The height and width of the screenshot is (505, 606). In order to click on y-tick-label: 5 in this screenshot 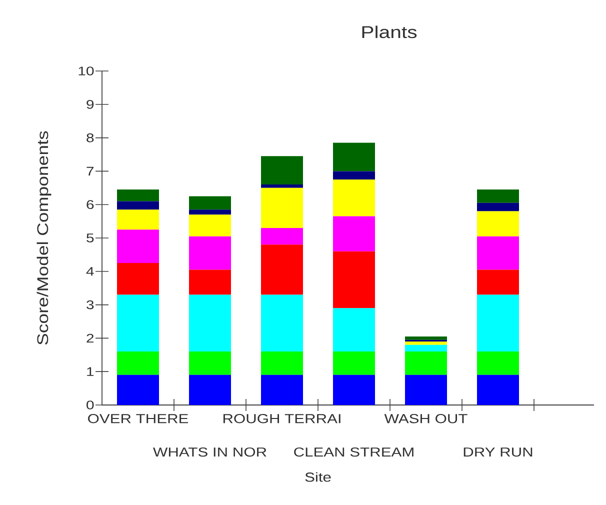, I will do `click(90, 238)`.